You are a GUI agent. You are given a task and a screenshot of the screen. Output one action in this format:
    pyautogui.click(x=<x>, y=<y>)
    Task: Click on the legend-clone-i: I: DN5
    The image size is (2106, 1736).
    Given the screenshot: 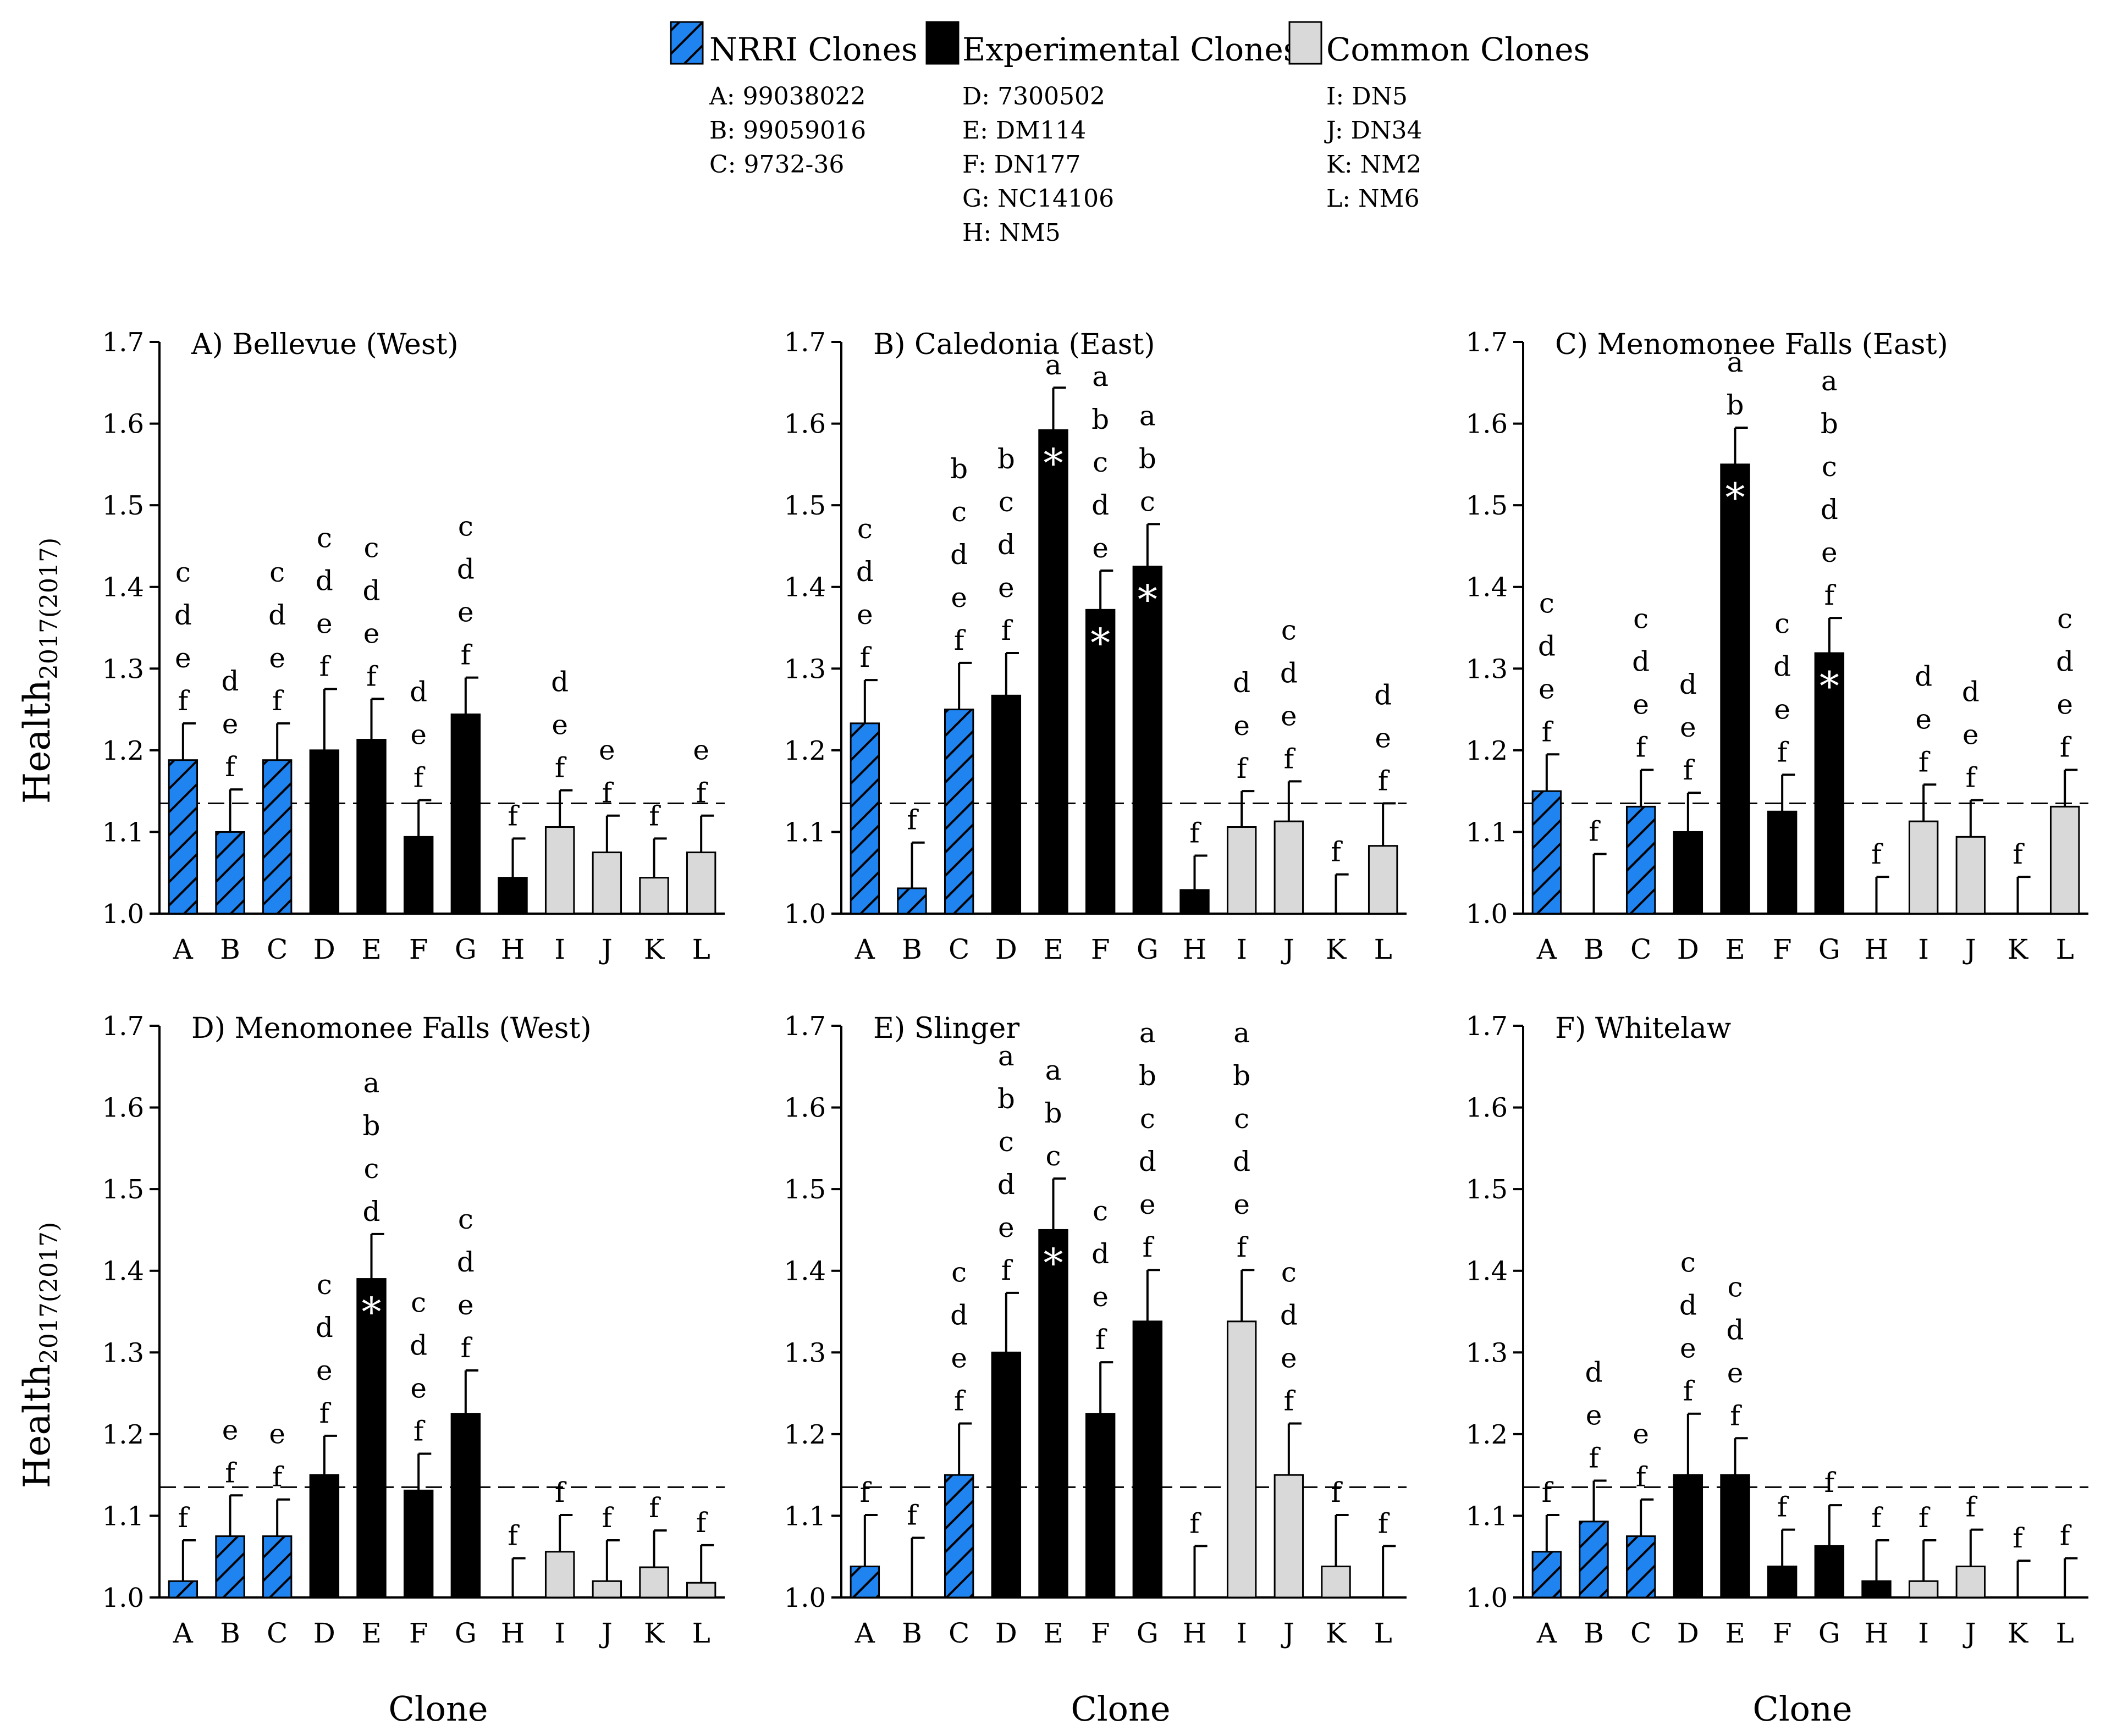 What is the action you would take?
    pyautogui.click(x=1367, y=96)
    